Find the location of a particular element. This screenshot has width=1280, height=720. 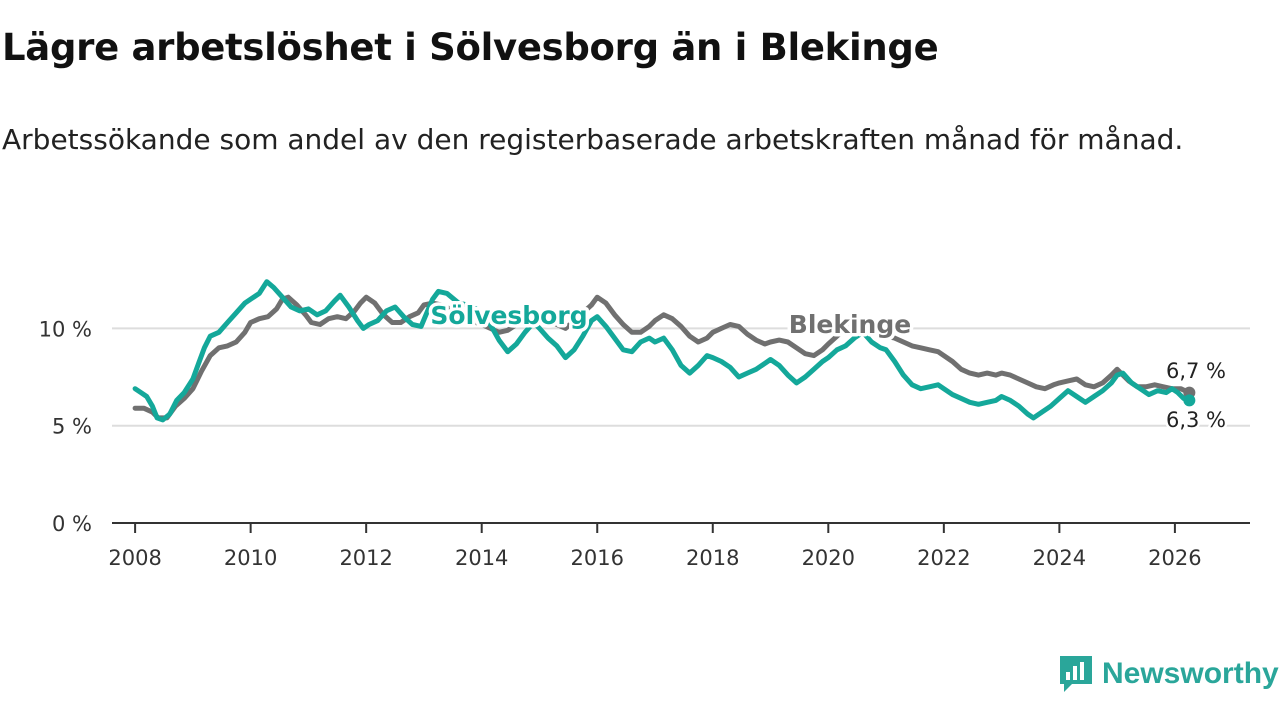

x-tick-label: 2018 is located at coordinates (712, 558).